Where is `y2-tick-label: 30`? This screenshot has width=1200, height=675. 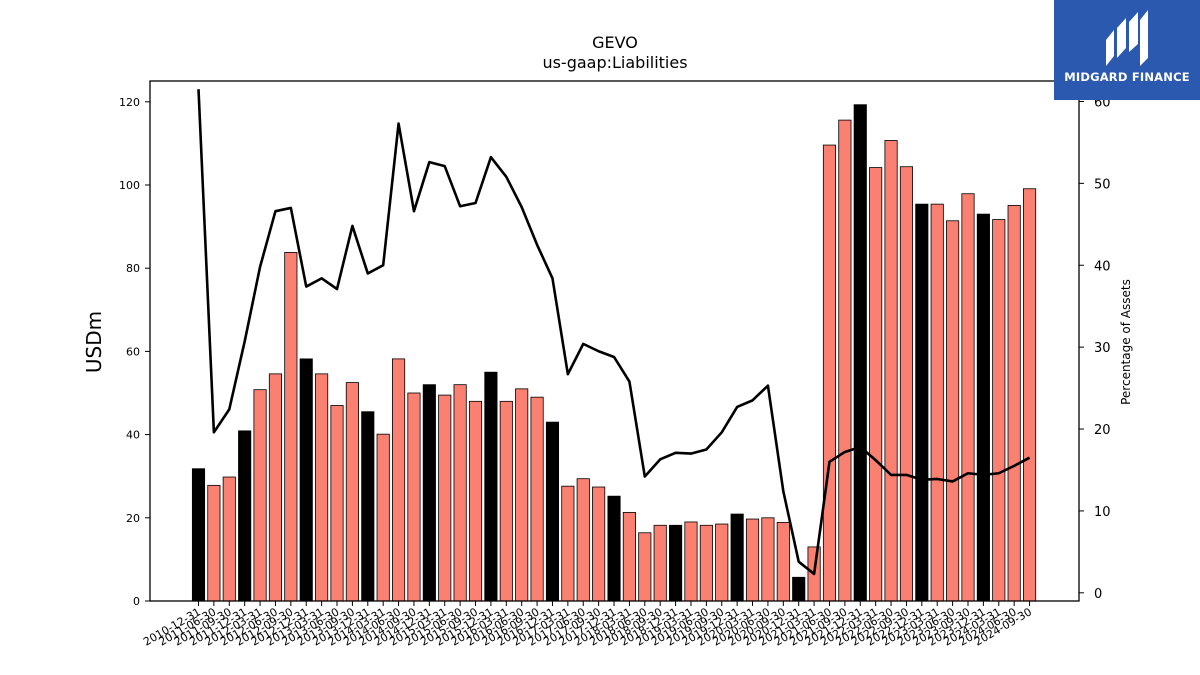 y2-tick-label: 30 is located at coordinates (1102, 348).